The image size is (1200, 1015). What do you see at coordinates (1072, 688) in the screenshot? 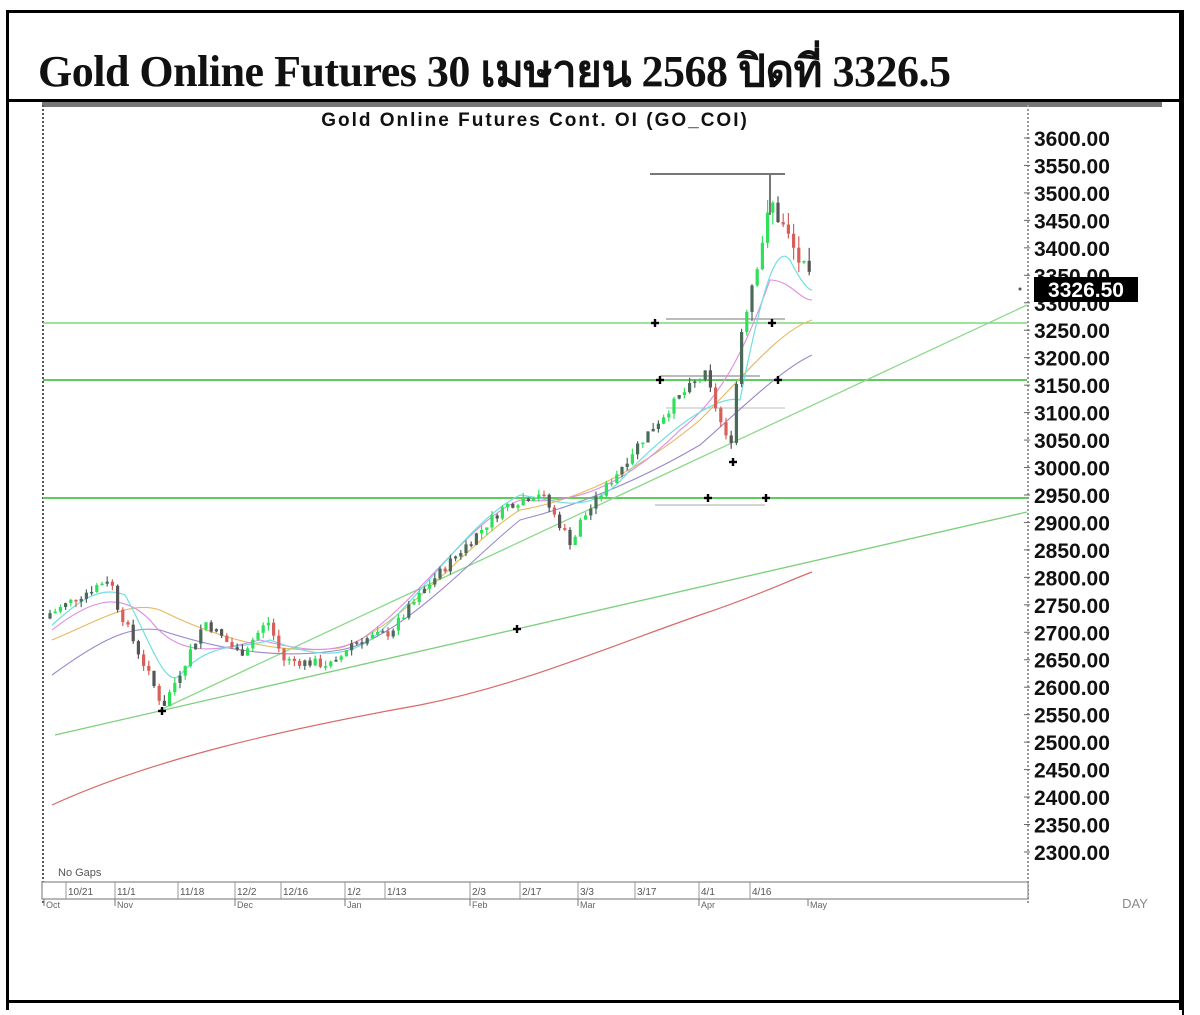
I see `y-tick-label: 2600.00` at bounding box center [1072, 688].